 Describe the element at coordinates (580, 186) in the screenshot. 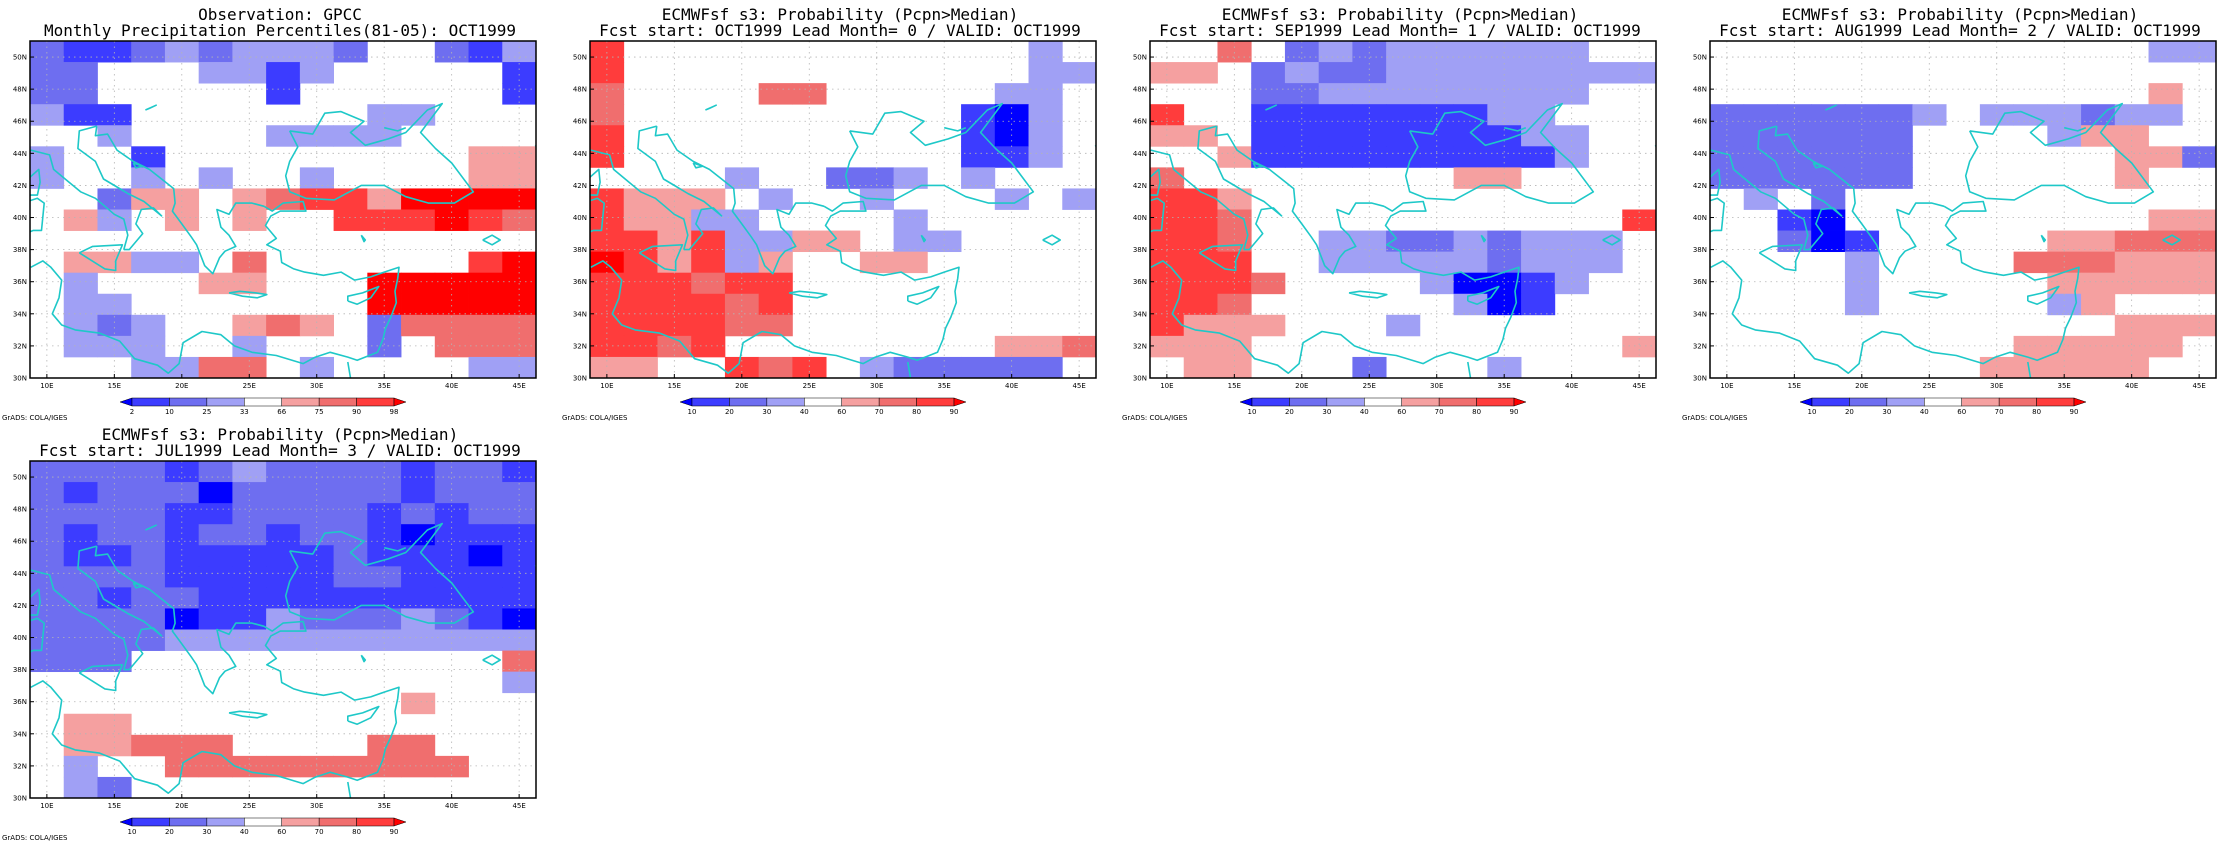

I see `lat-tick-label: 42N` at that location.